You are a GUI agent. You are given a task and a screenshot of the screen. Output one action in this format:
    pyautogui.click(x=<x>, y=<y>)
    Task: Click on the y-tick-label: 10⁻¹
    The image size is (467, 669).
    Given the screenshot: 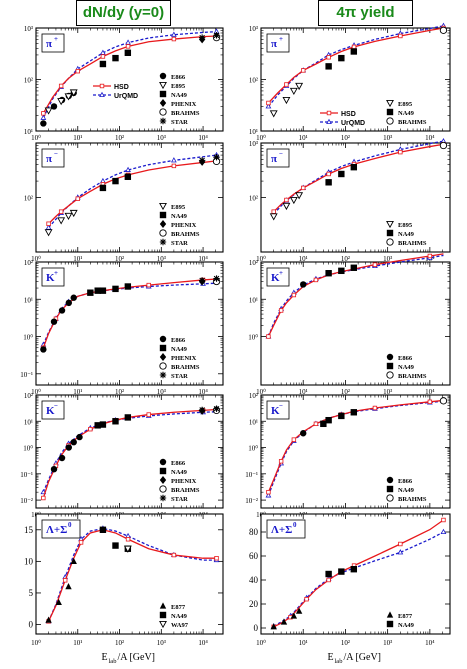 What is the action you would take?
    pyautogui.click(x=26, y=375)
    